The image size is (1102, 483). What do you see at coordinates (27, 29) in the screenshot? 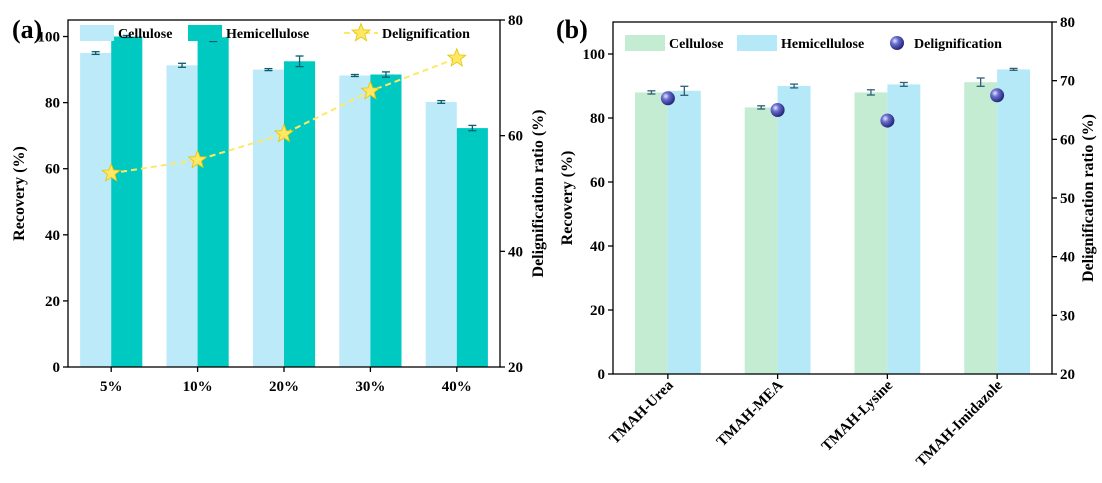
I see `panel-label: (a)` at bounding box center [27, 29].